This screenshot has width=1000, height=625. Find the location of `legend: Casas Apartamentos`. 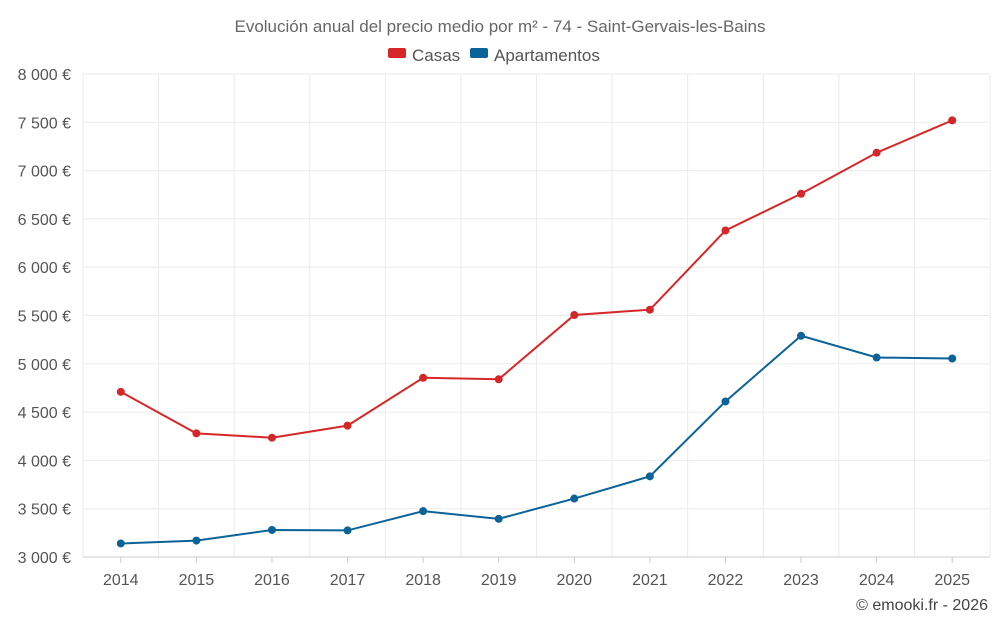

legend: Casas Apartamentos is located at coordinates (494, 55).